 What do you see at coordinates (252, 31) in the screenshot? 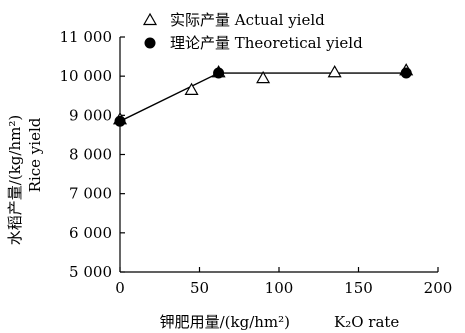
I see `legend: 实际产量 Actual yield 理论产量 Theoretical yield` at bounding box center [252, 31].